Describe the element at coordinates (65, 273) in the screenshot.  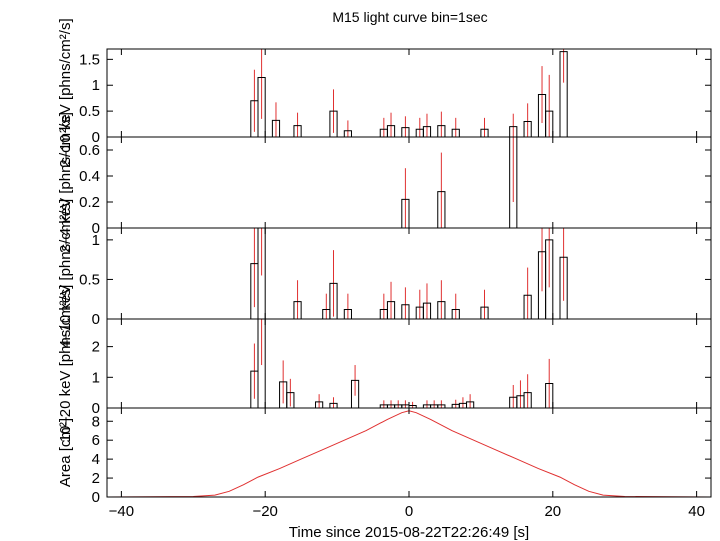
I see `y-axis-label: 4–10 keV [phns/cm²/s]` at that location.